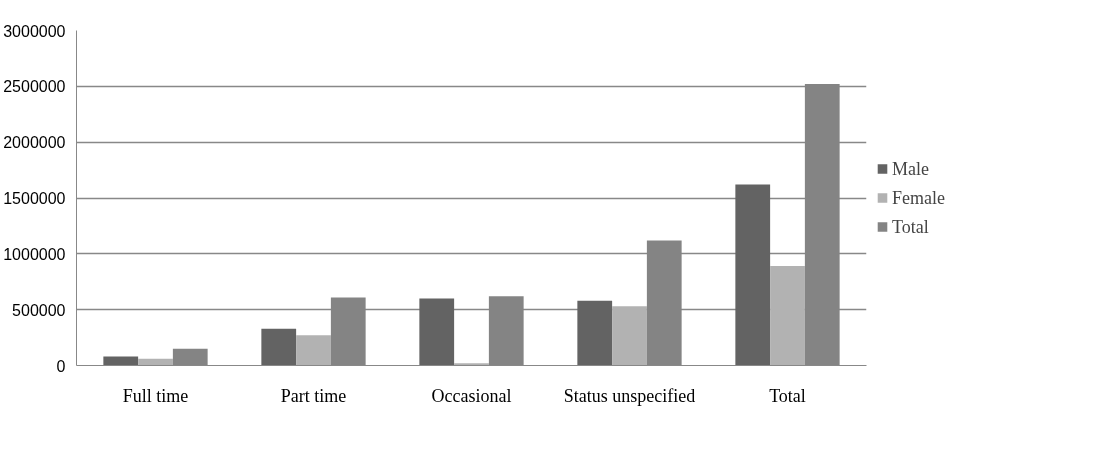 Image resolution: width=1105 pixels, height=453 pixels. What do you see at coordinates (629, 395) in the screenshot?
I see `x-tick-label: Status unspecified` at bounding box center [629, 395].